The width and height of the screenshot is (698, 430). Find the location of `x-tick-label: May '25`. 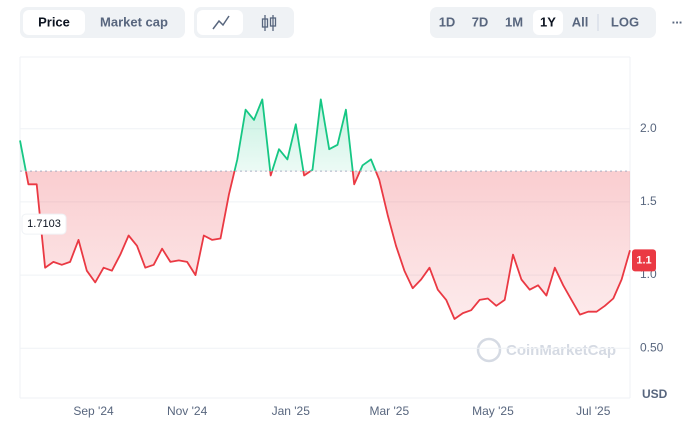

x-tick-label: May '25 is located at coordinates (493, 411).